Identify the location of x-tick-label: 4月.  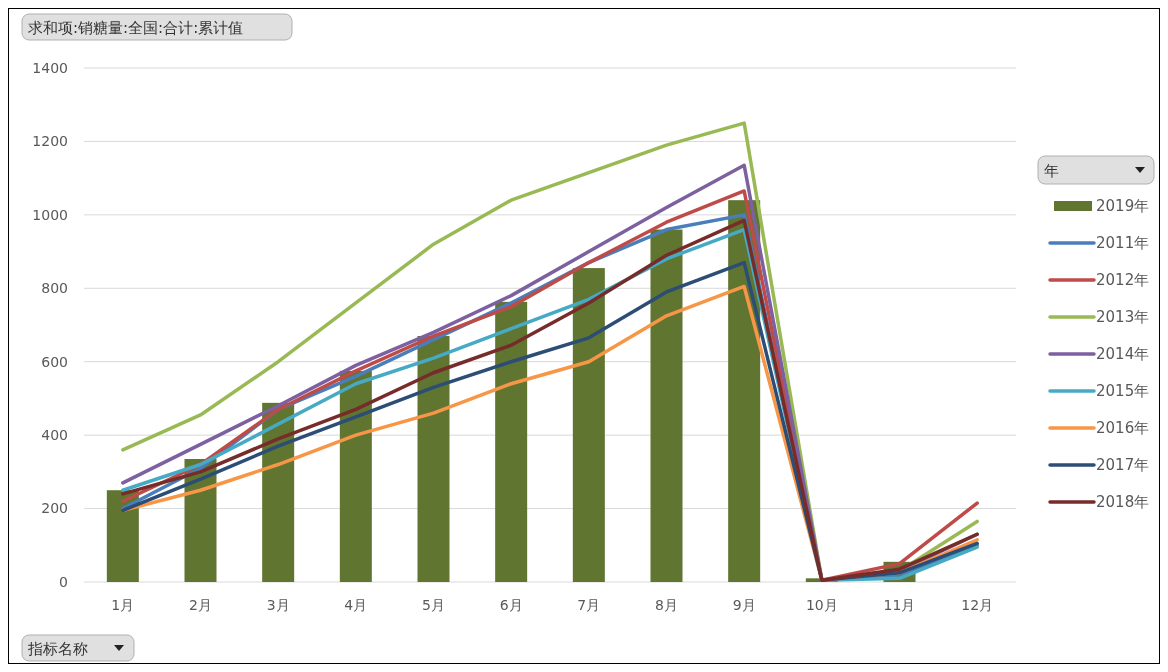
(356, 605).